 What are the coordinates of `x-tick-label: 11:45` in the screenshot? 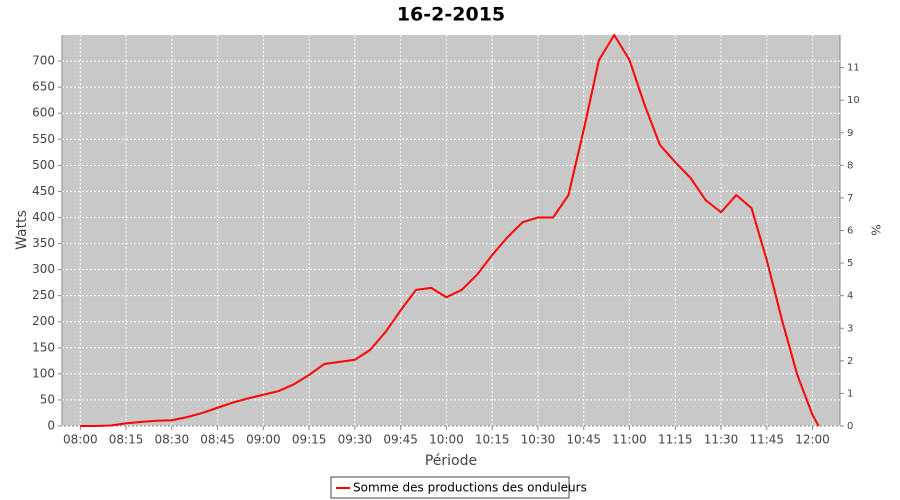 It's located at (766, 440).